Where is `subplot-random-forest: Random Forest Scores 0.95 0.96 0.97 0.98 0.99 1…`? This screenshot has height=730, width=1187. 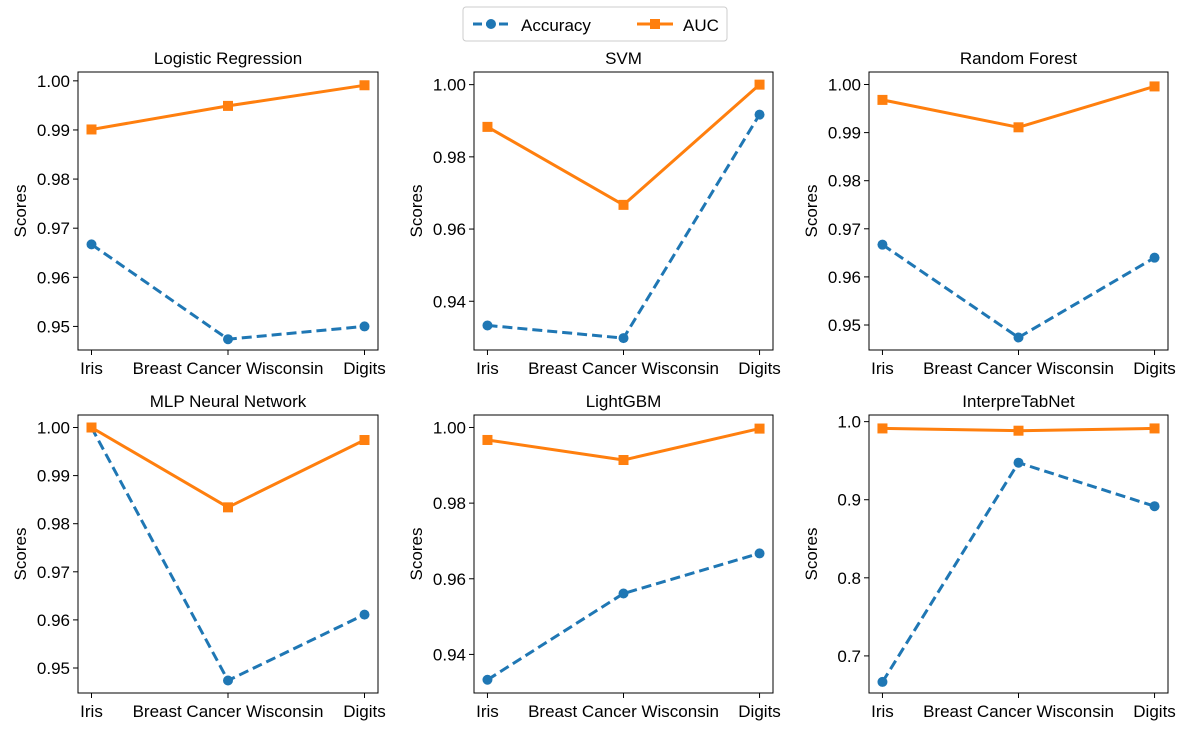 subplot-random-forest: Random Forest Scores 0.95 0.96 0.97 0.98 0.99 1… is located at coordinates (989, 213).